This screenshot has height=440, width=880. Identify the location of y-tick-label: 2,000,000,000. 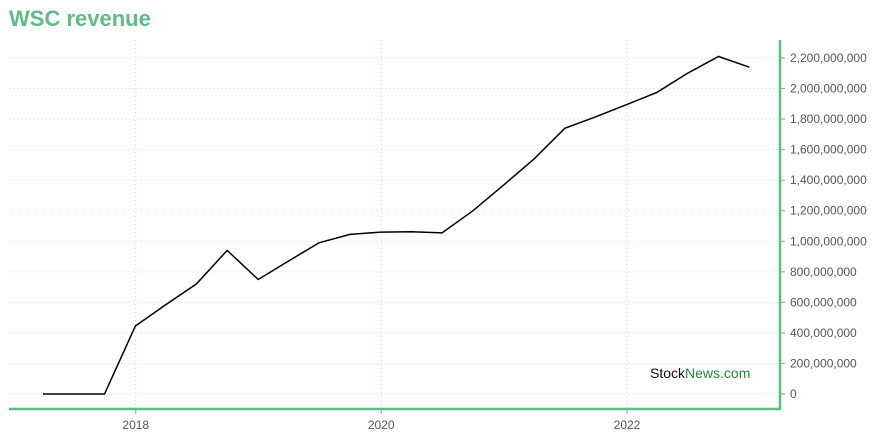
(828, 89).